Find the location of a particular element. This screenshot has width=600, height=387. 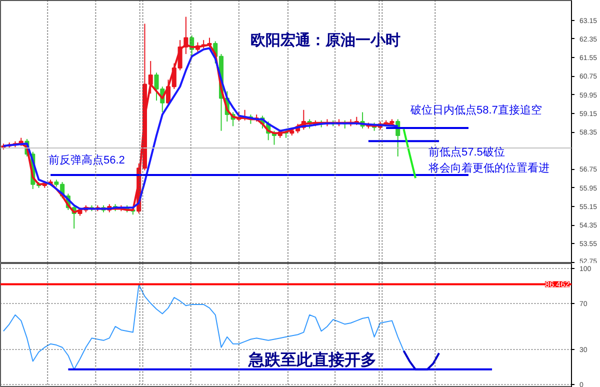

annotation: 破位日内低点58.7直接追空 is located at coordinates (476, 110).